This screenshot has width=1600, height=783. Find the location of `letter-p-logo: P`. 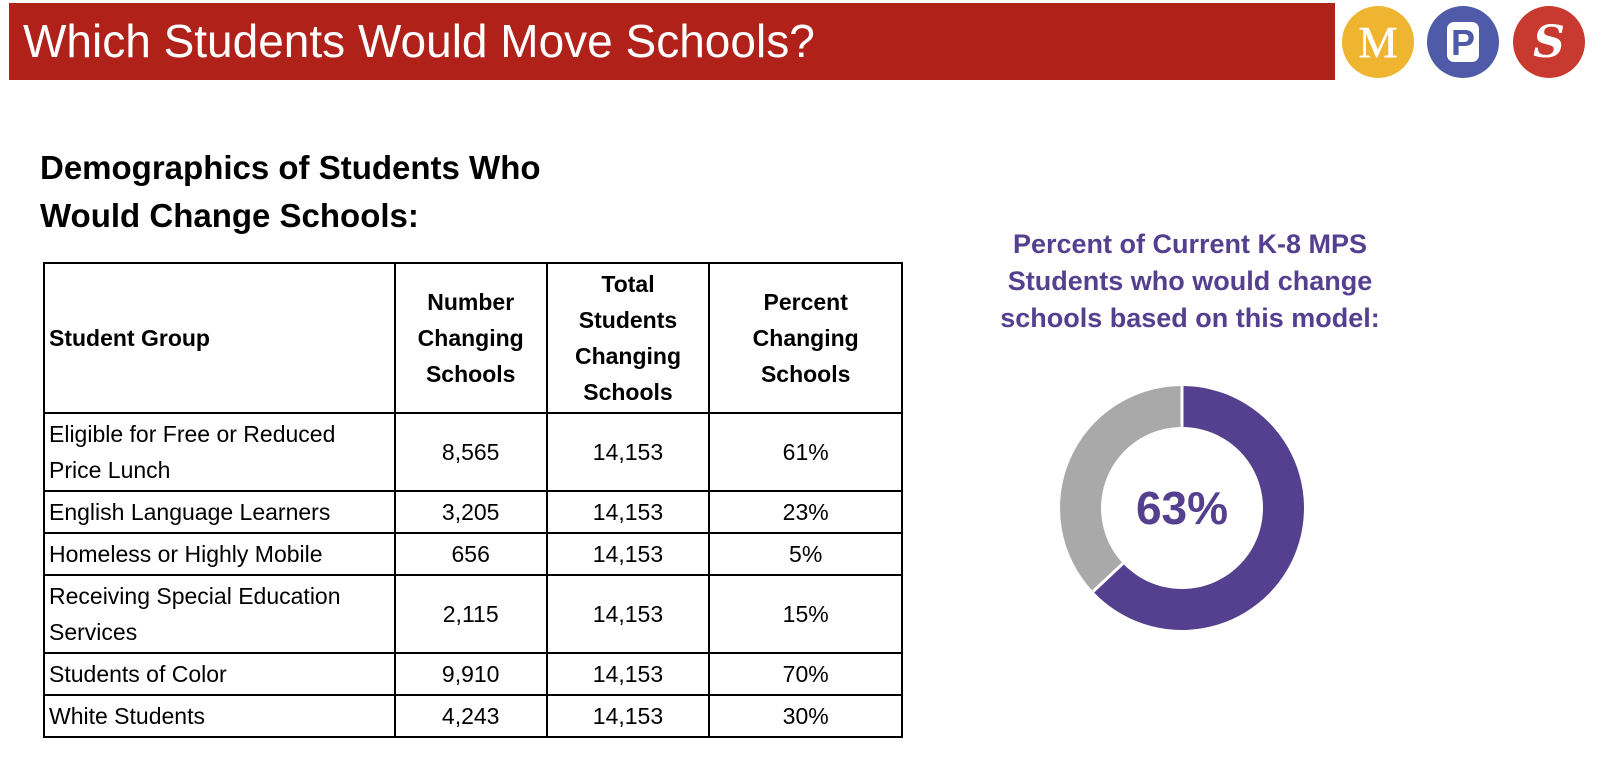

letter-p-logo: P is located at coordinates (1463, 42).